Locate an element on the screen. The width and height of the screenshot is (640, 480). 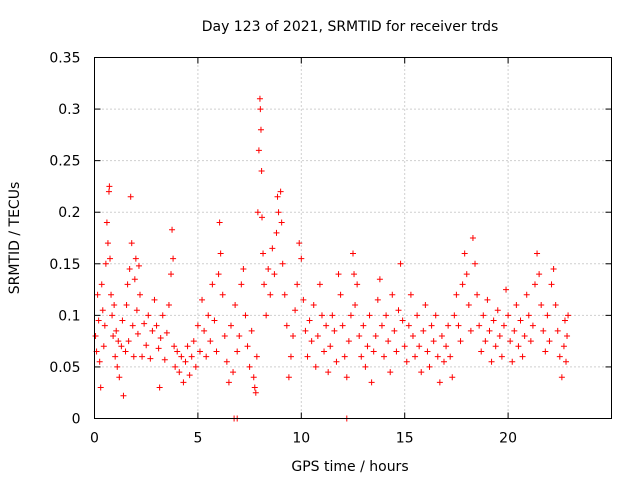
y-tick-label: 0.35 is located at coordinates (64, 59).